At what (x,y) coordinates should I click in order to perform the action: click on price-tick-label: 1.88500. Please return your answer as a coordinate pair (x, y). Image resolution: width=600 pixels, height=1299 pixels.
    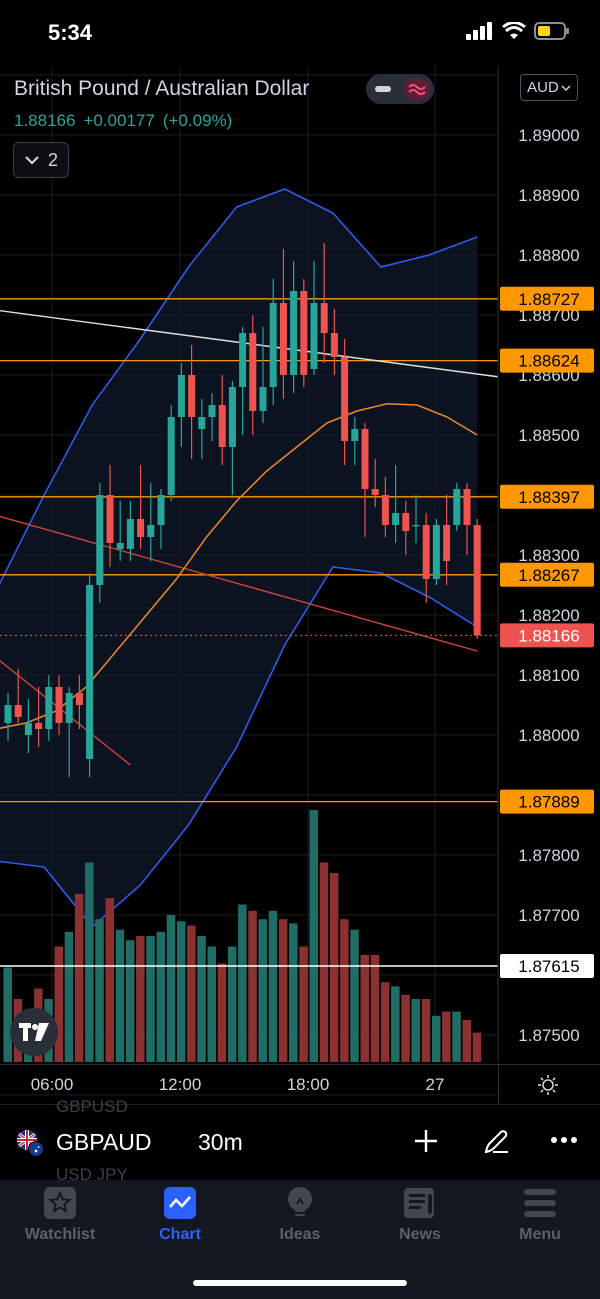
    Looking at the image, I should click on (548, 435).